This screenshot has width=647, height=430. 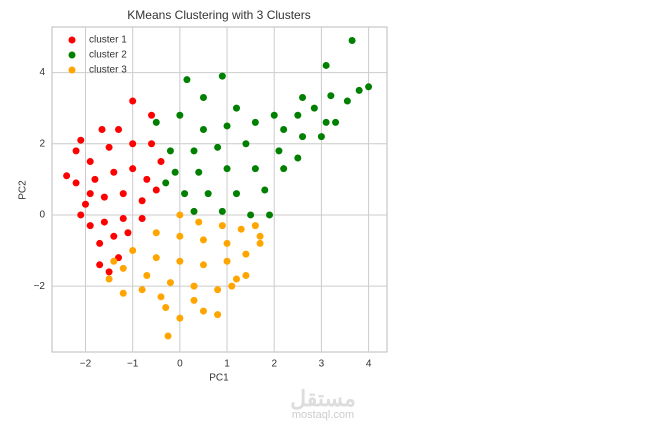 What do you see at coordinates (274, 364) in the screenshot?
I see `x-tick-label: 2` at bounding box center [274, 364].